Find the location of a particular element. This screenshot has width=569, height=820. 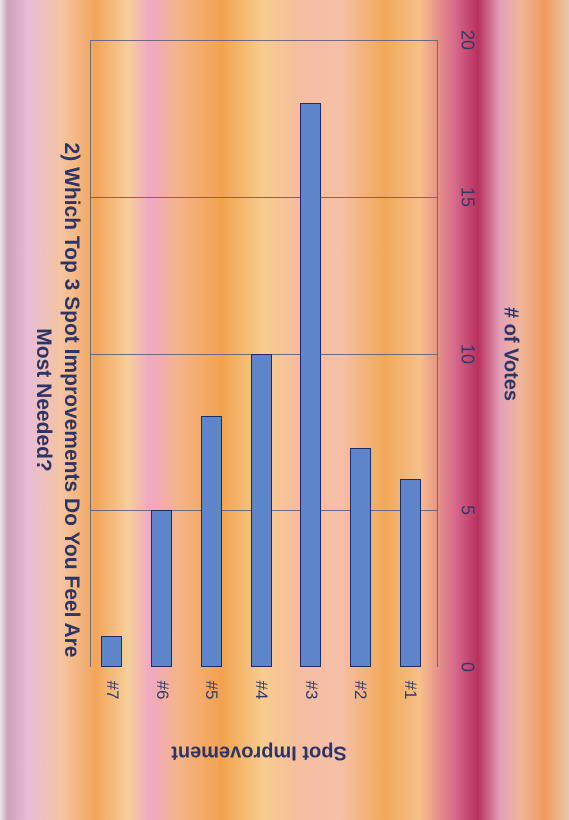

category-label: #4 is located at coordinates (261, 690).